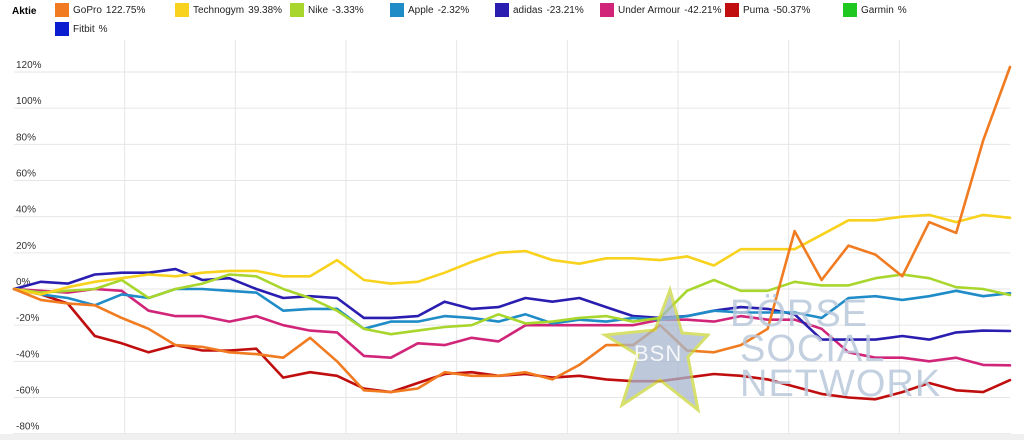 Image resolution: width=1024 pixels, height=440 pixels. Describe the element at coordinates (26, 210) in the screenshot. I see `y-tick-label: 40%` at that location.